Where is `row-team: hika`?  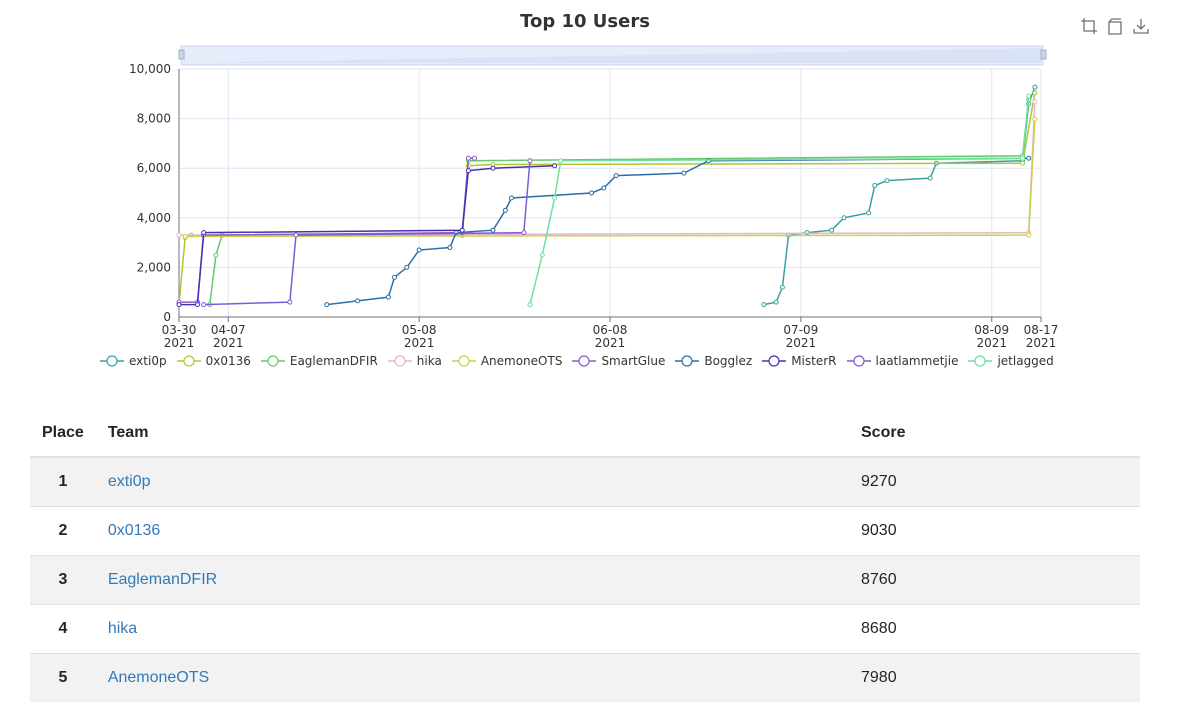
row-team: hika is located at coordinates (472, 629).